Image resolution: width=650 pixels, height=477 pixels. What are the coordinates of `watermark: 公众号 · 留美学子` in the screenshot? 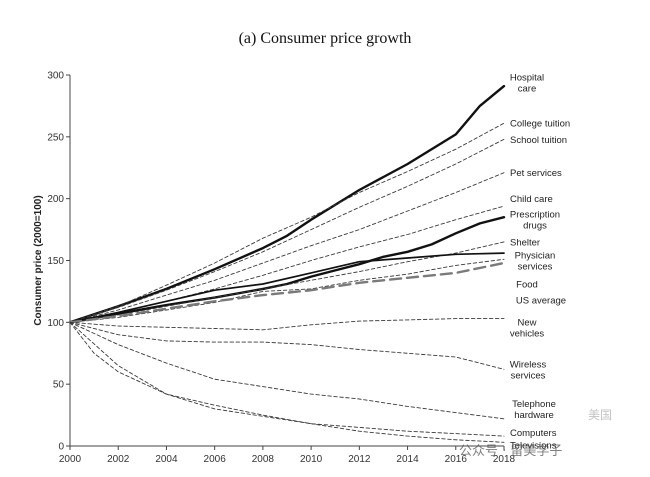 It's located at (511, 451).